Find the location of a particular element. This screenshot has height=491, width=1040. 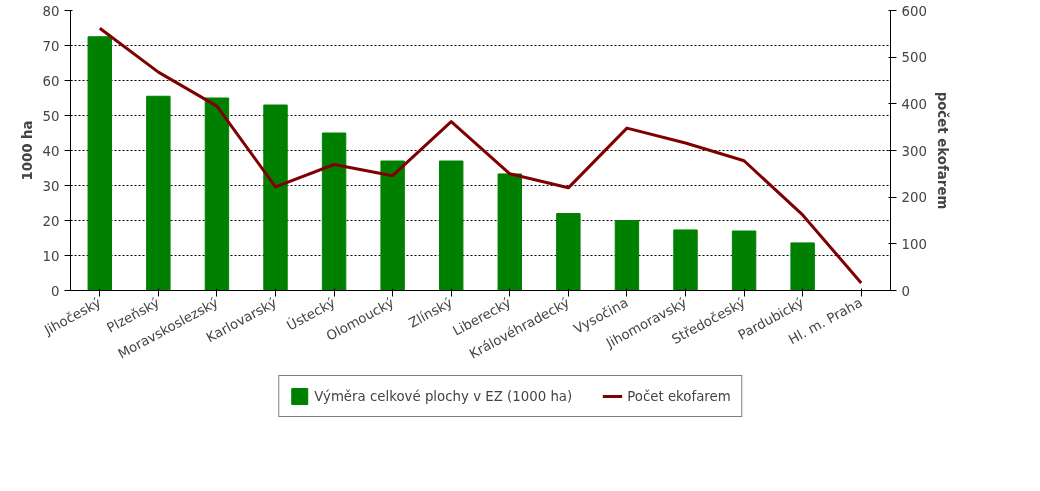

y2-axis-title: počet ekofarem is located at coordinates (942, 150).